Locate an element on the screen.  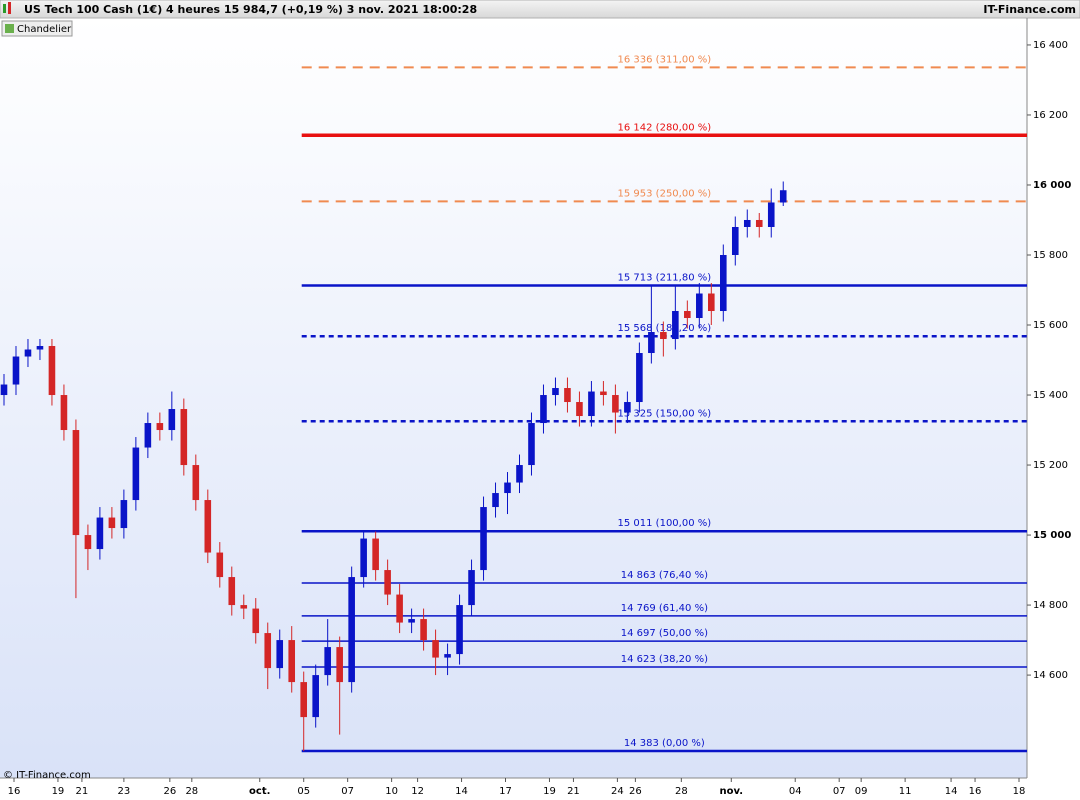
y-tick-label: 15 000 is located at coordinates (1052, 535).